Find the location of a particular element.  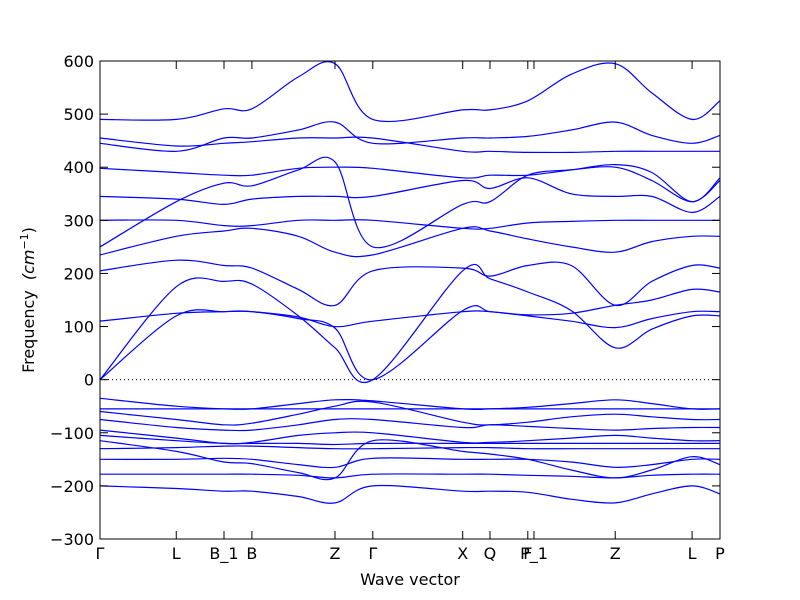

x-tick-label-6: Γ is located at coordinates (372, 553).